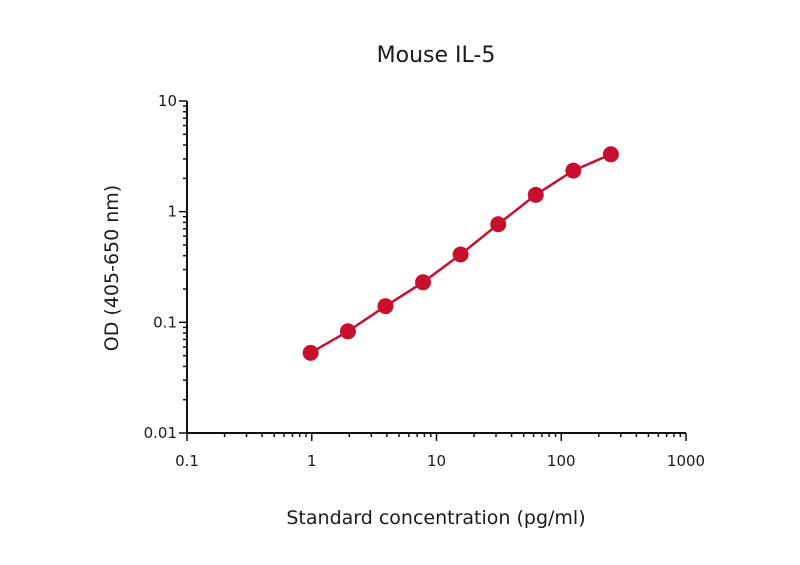 The height and width of the screenshot is (565, 800). I want to click on y-tick-label: 10, so click(167, 101).